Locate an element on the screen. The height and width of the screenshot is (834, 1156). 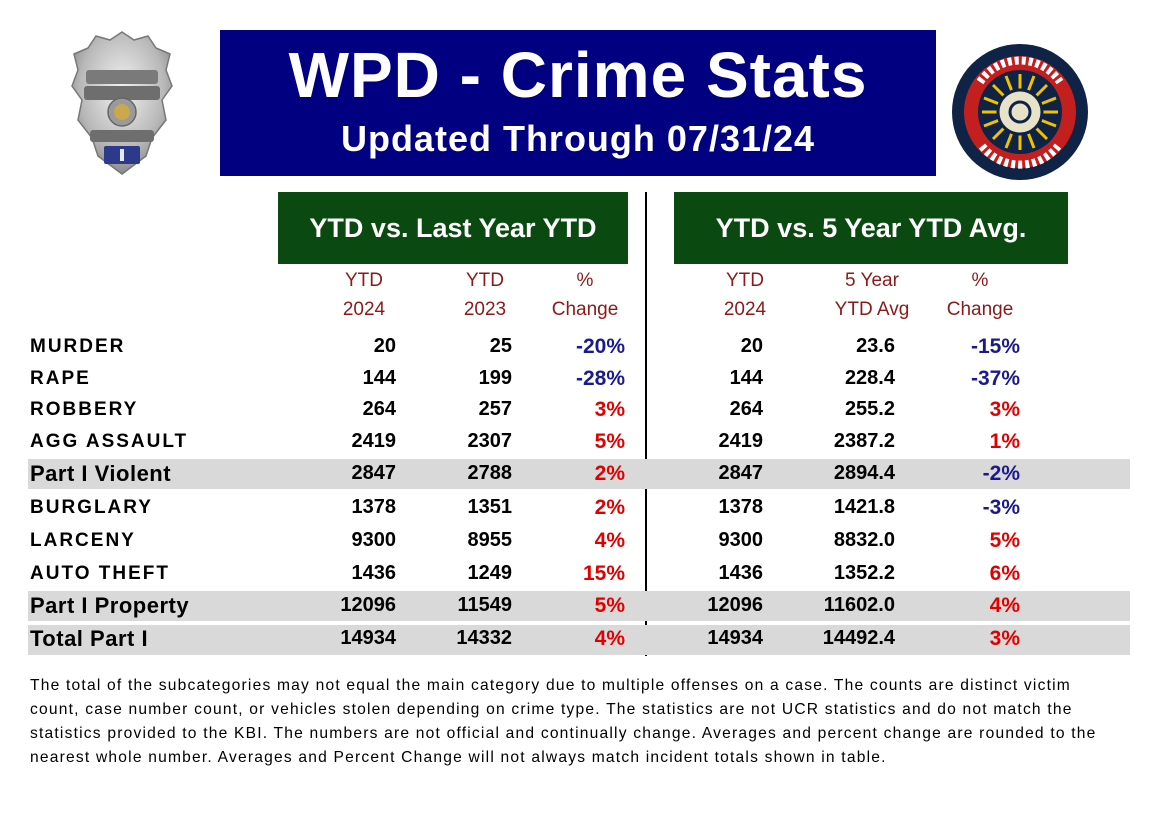
cell-avg5: 11602.0 is located at coordinates (859, 605).